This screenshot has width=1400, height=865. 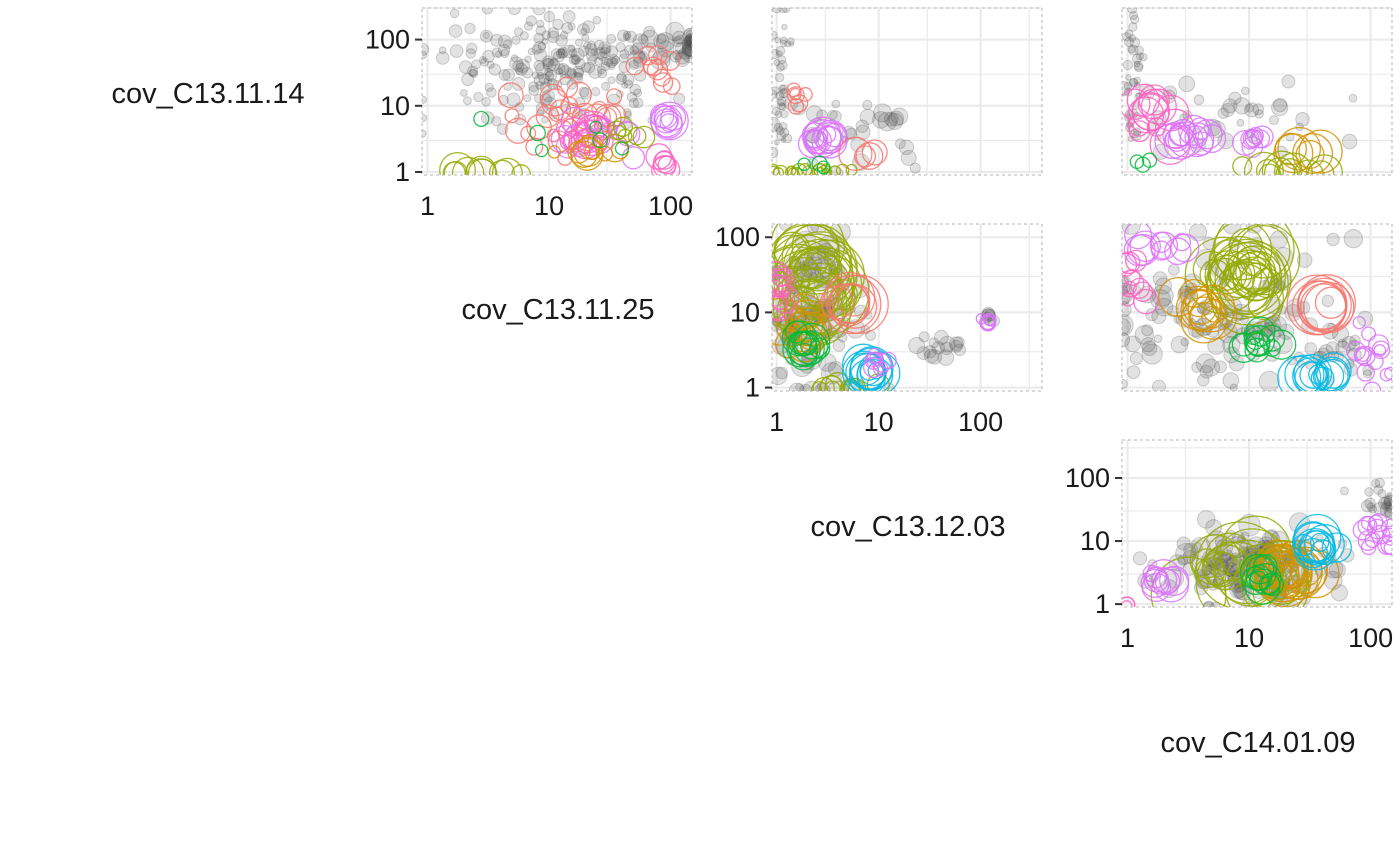 I want to click on x-tick-label: 1, so click(x=1127, y=638).